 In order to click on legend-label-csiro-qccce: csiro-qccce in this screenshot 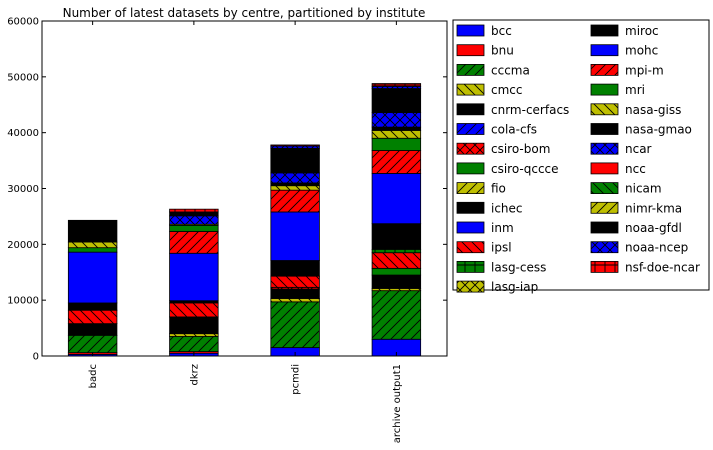, I will do `click(525, 169)`.